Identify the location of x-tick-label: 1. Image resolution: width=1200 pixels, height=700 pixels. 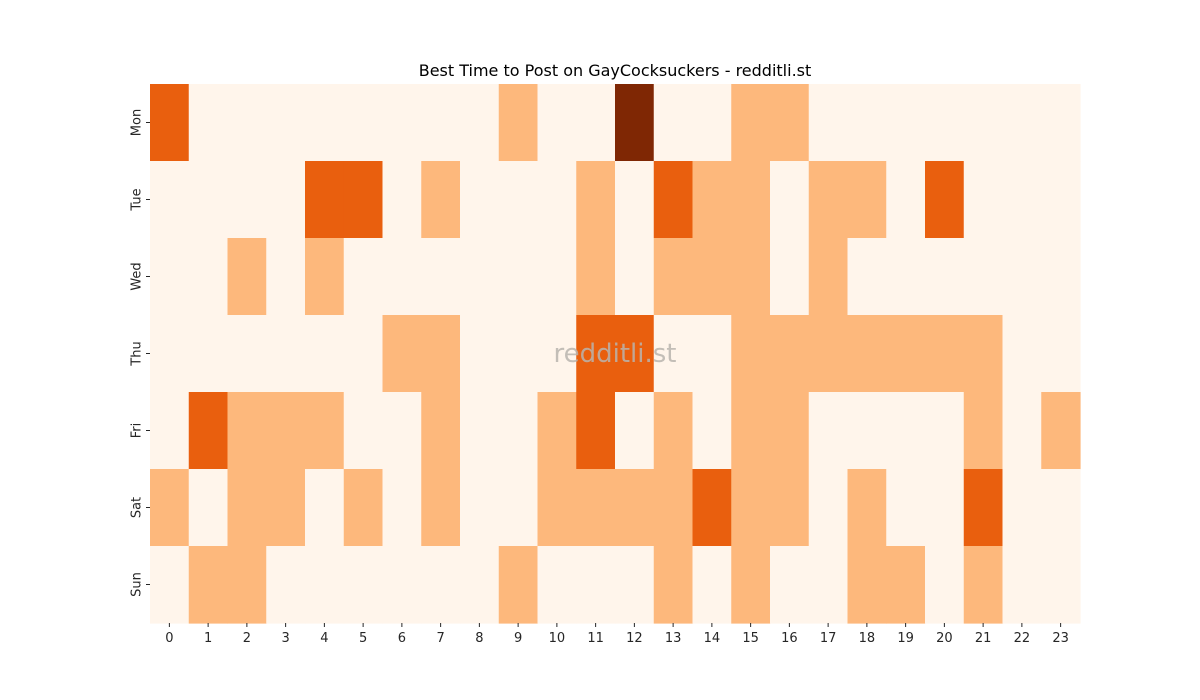
(208, 638).